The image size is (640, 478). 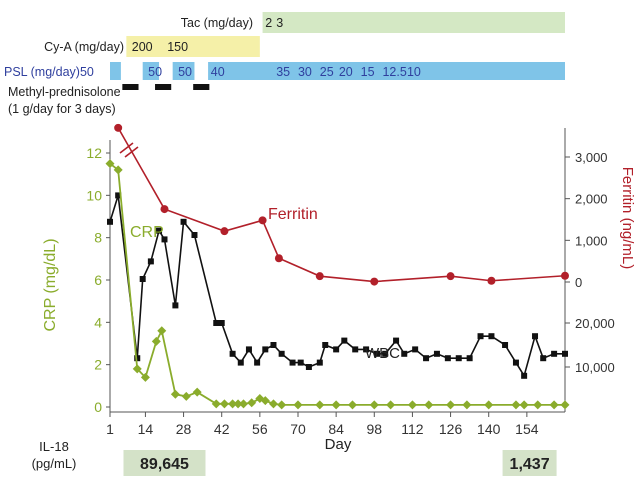 I want to click on x-tick-label: 70, so click(x=298, y=429).